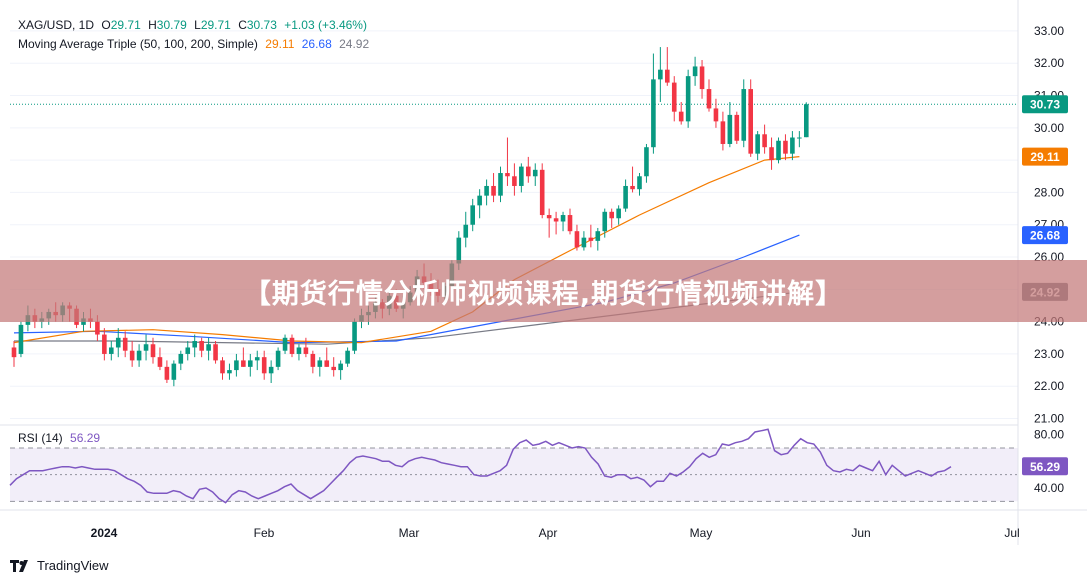 This screenshot has width=1087, height=584. Describe the element at coordinates (860, 533) in the screenshot. I see `time-tick-label: Jun` at that location.